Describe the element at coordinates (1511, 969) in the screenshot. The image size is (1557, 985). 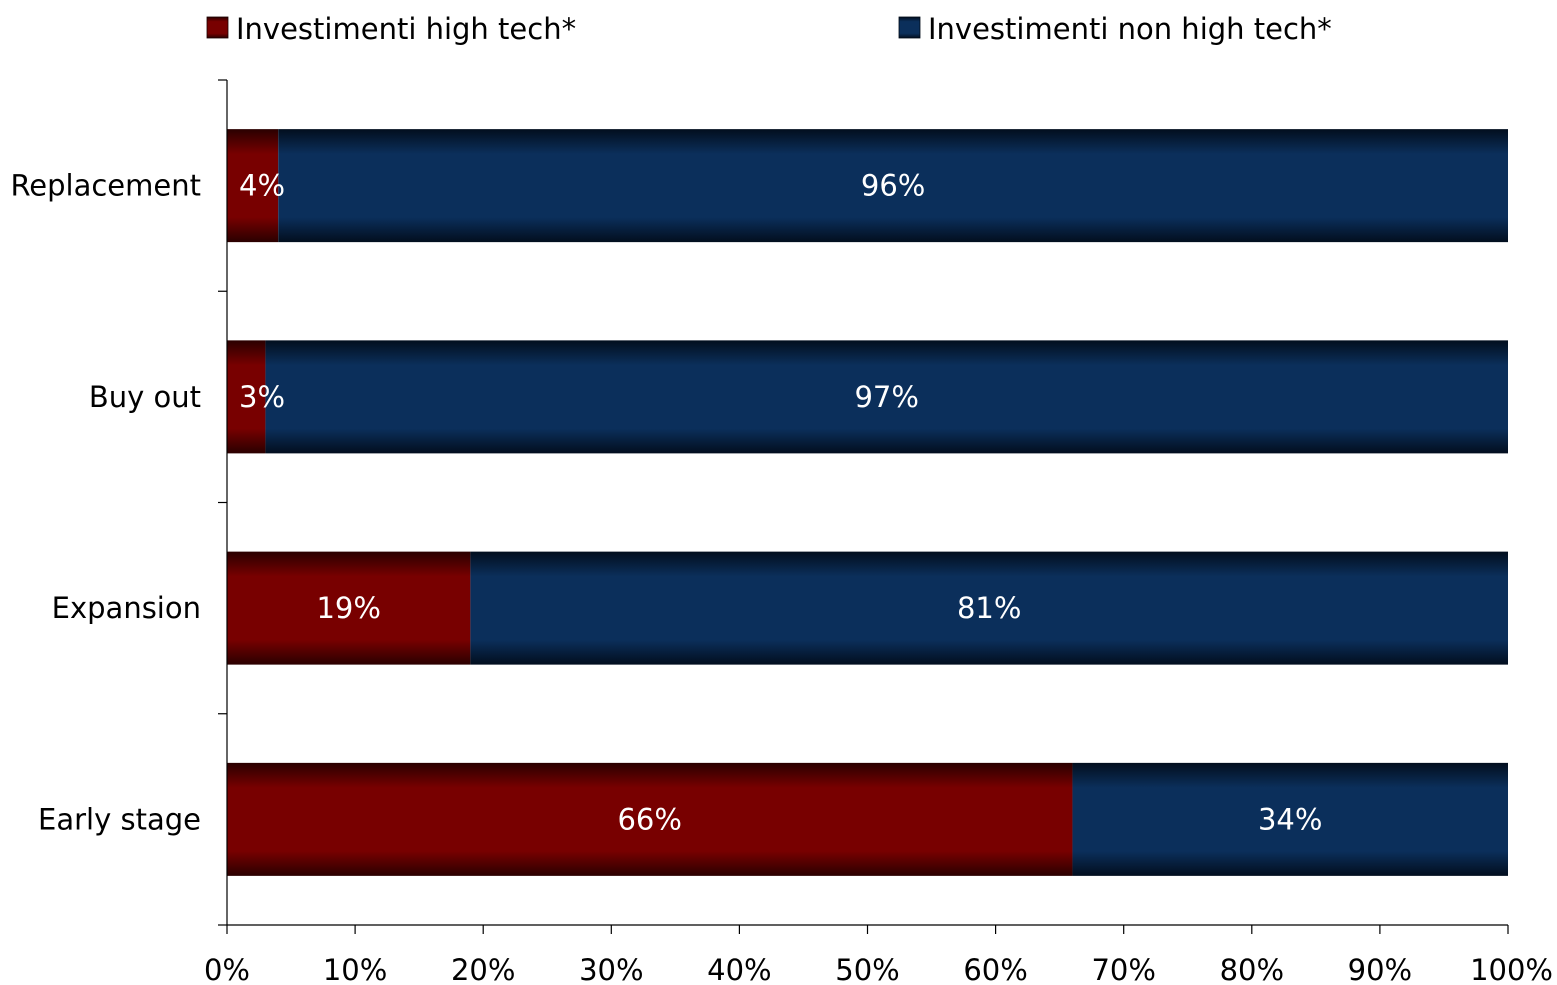
I see `x-tick-label: 100%` at that location.